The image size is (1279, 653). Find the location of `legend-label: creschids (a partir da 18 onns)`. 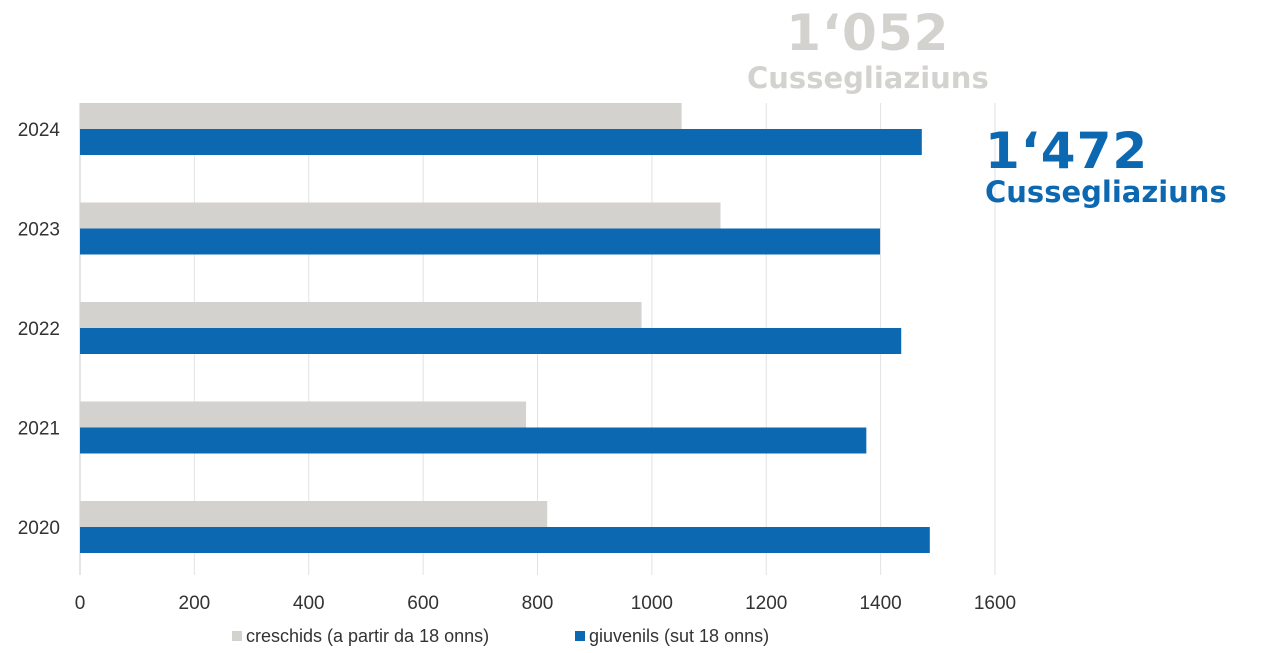

legend-label: creschids (a partir da 18 onns) is located at coordinates (367, 636).